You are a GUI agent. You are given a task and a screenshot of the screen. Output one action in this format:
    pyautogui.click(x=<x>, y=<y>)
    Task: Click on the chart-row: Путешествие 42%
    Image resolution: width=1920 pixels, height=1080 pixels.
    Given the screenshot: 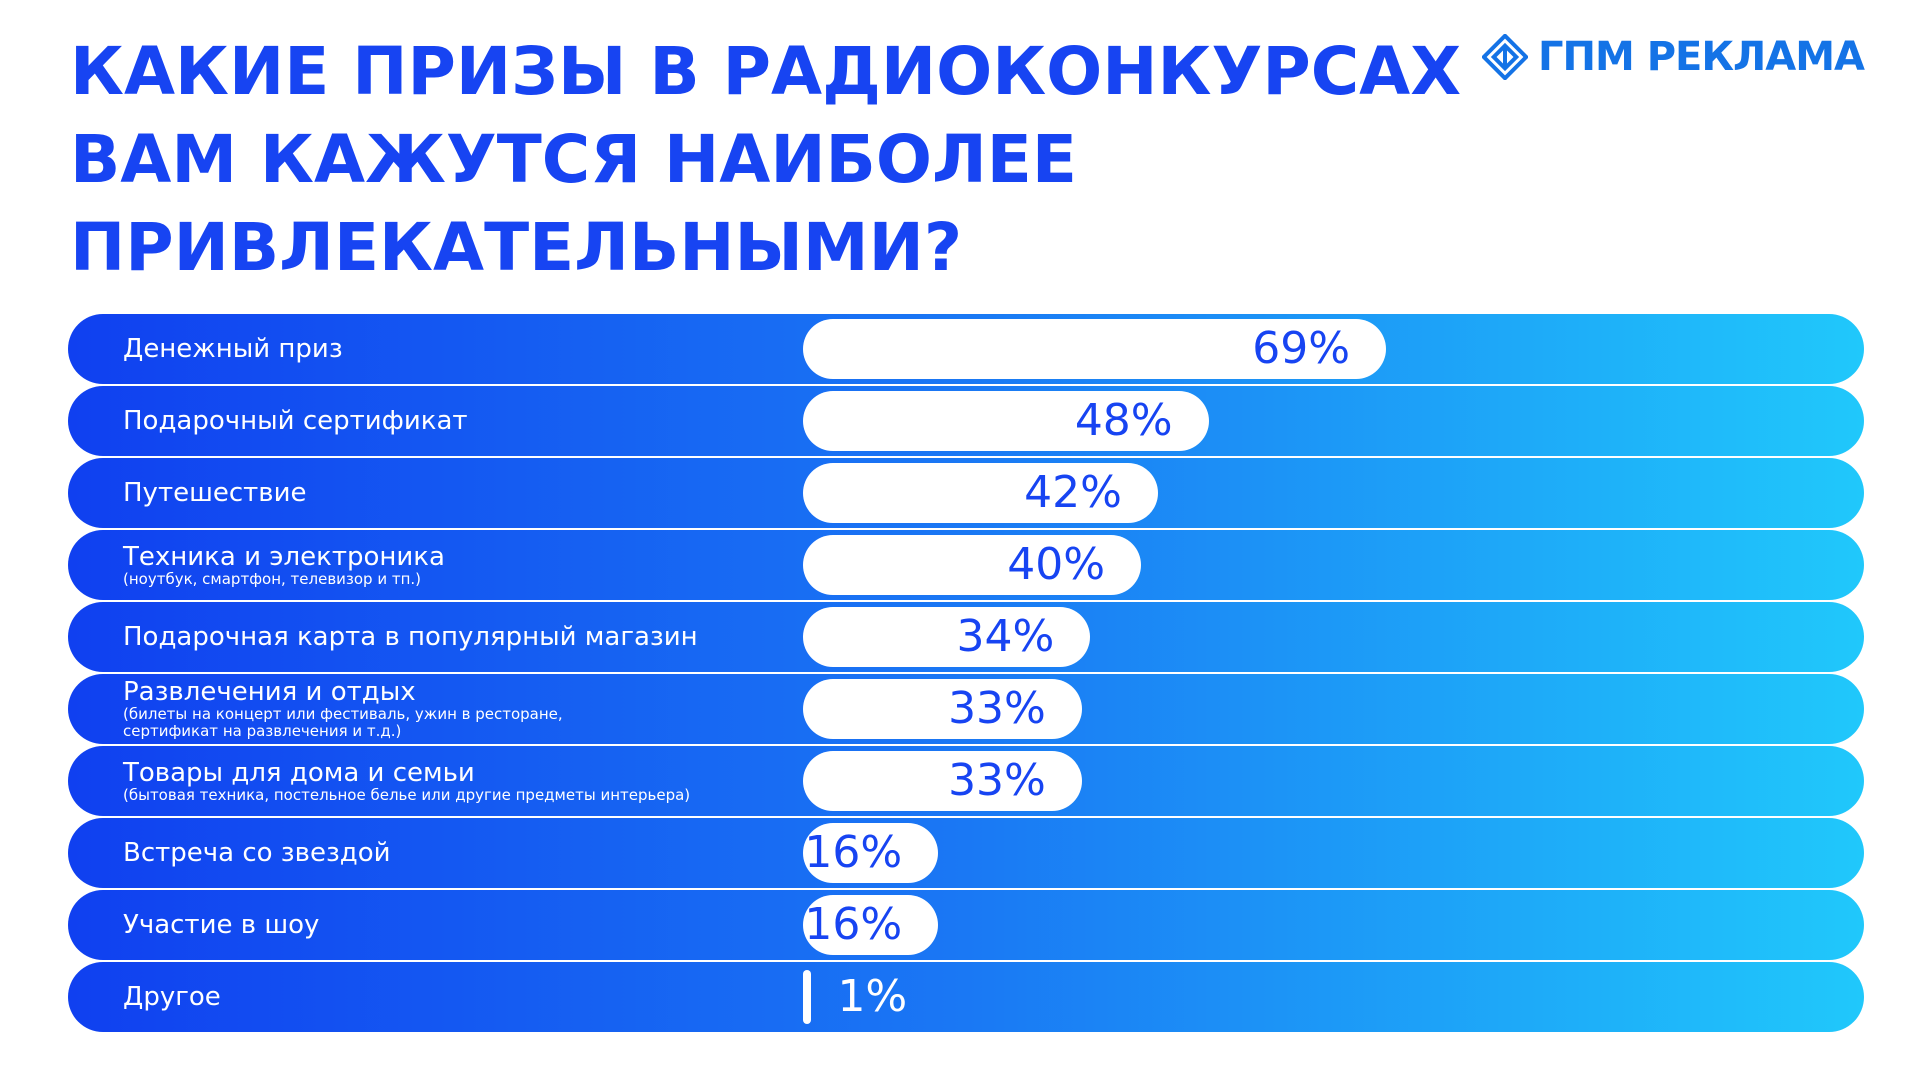 What is the action you would take?
    pyautogui.click(x=966, y=493)
    